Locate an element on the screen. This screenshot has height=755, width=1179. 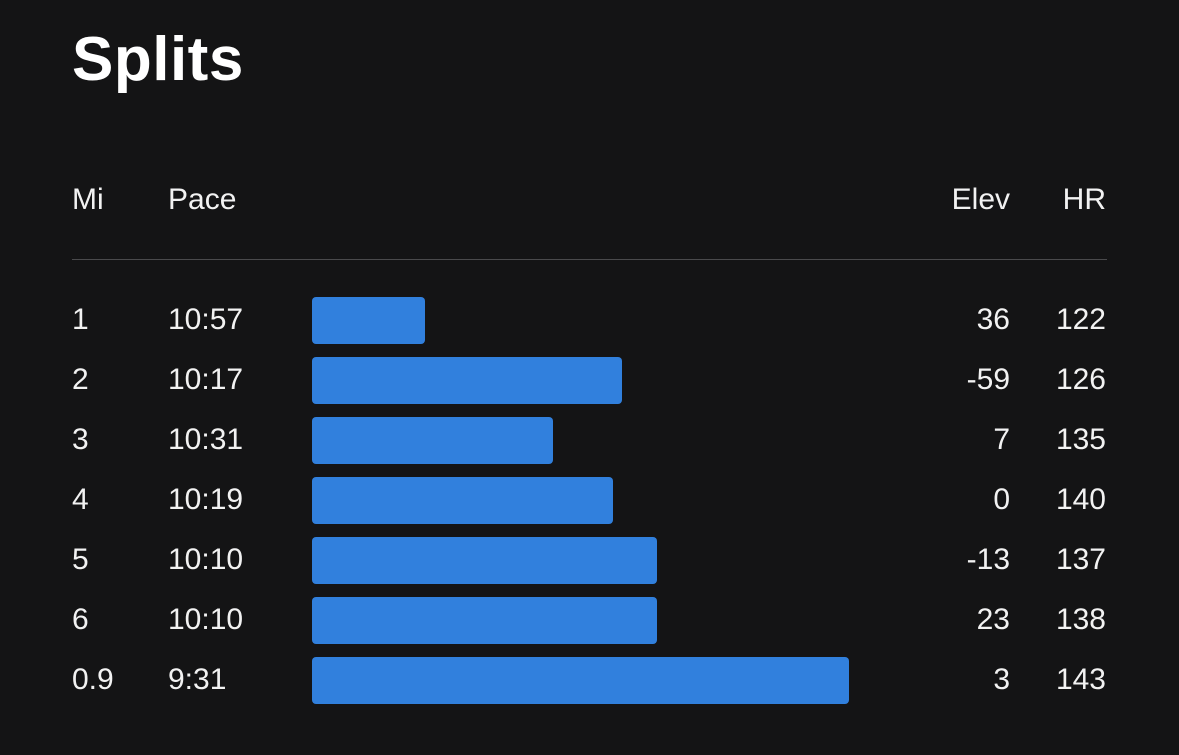
split-elevation: 0 is located at coordinates (1001, 499).